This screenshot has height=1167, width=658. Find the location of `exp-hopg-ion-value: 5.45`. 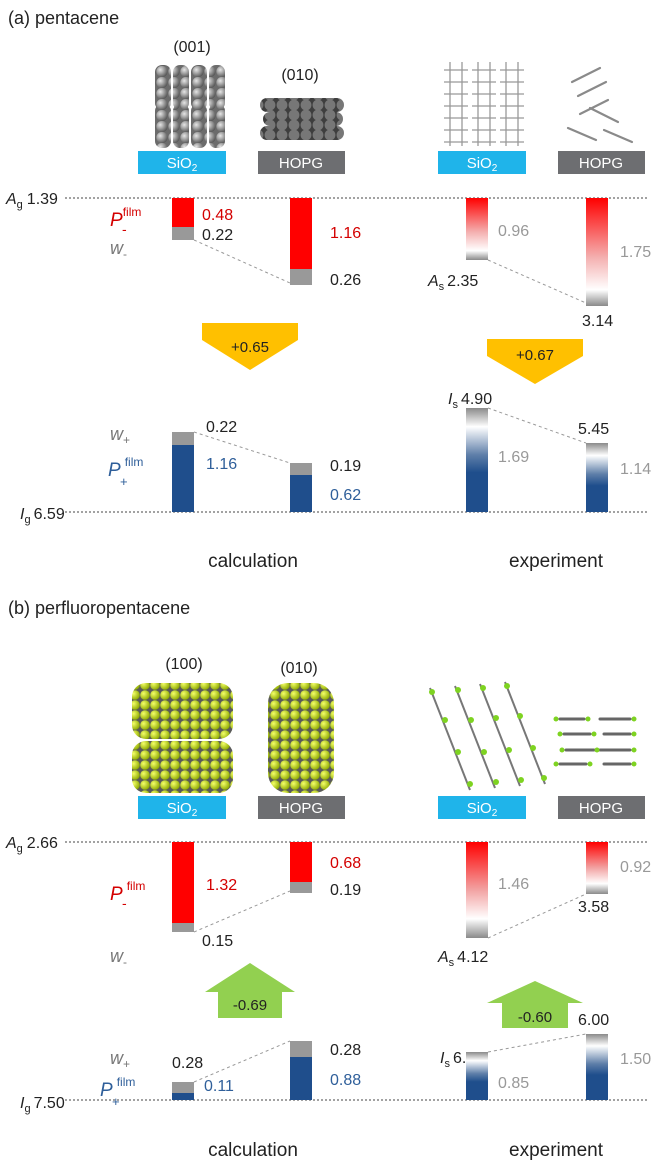

exp-hopg-ion-value: 5.45 is located at coordinates (593, 429).